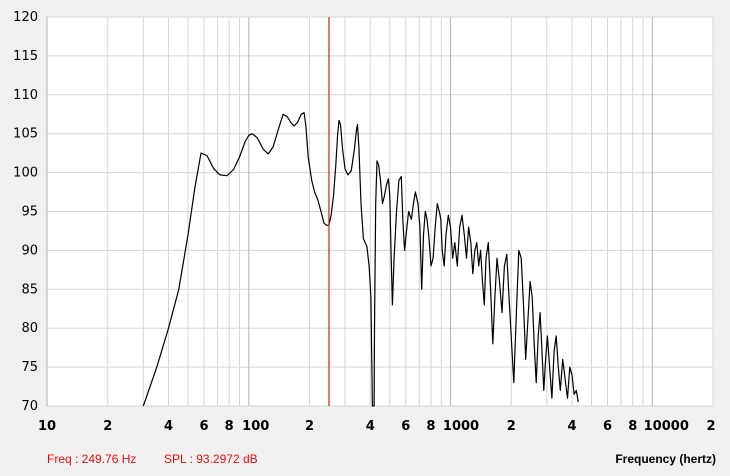 This screenshot has width=730, height=476. What do you see at coordinates (25, 173) in the screenshot?
I see `y-tick-label: 100` at bounding box center [25, 173].